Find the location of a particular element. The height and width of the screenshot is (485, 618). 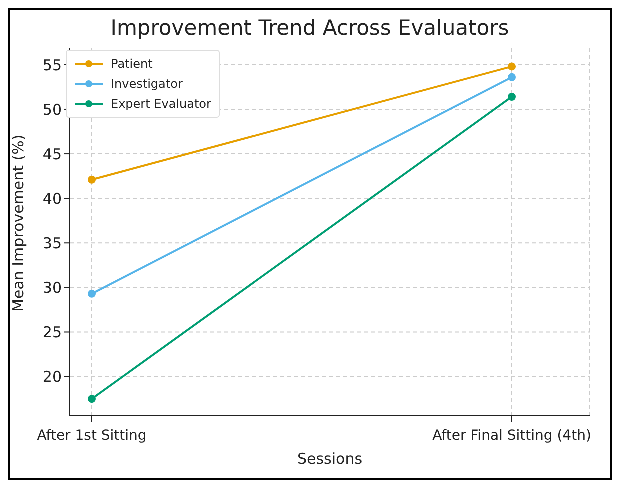

chart-title: Improvement Trend Across Evaluators is located at coordinates (310, 28).